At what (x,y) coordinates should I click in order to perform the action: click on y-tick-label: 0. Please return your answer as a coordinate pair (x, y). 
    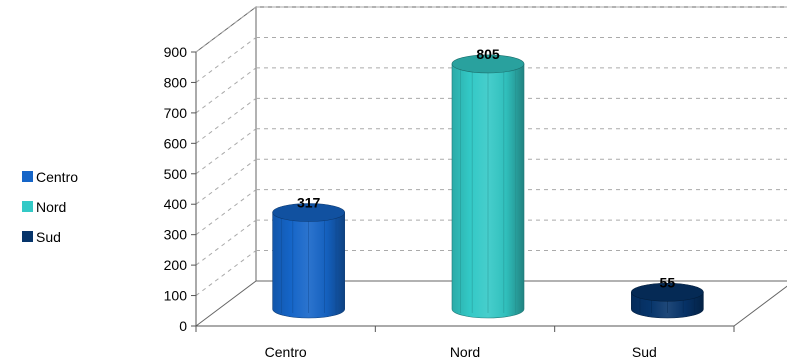
    Looking at the image, I should click on (183, 326).